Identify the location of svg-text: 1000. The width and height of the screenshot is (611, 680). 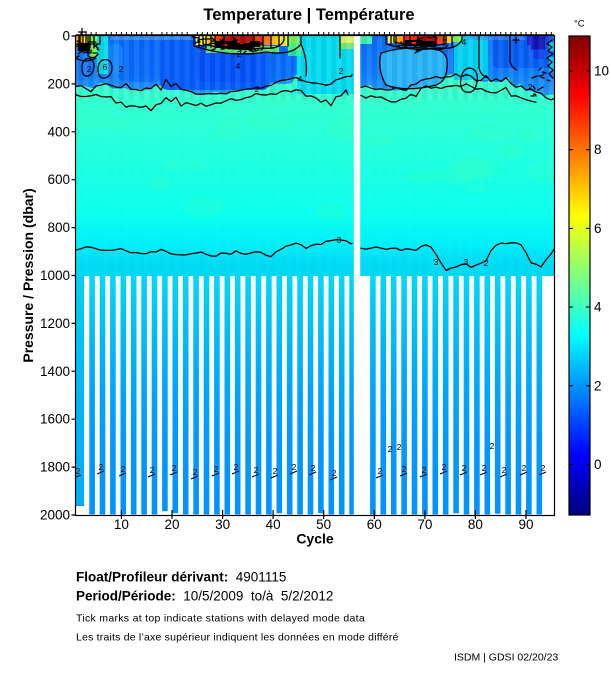
(55, 275).